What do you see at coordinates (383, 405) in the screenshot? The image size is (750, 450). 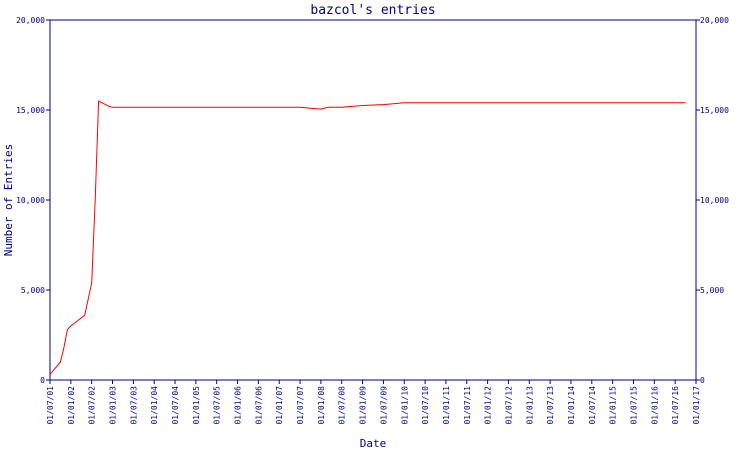 I see `x-tick-label: 01/07/09` at bounding box center [383, 405].